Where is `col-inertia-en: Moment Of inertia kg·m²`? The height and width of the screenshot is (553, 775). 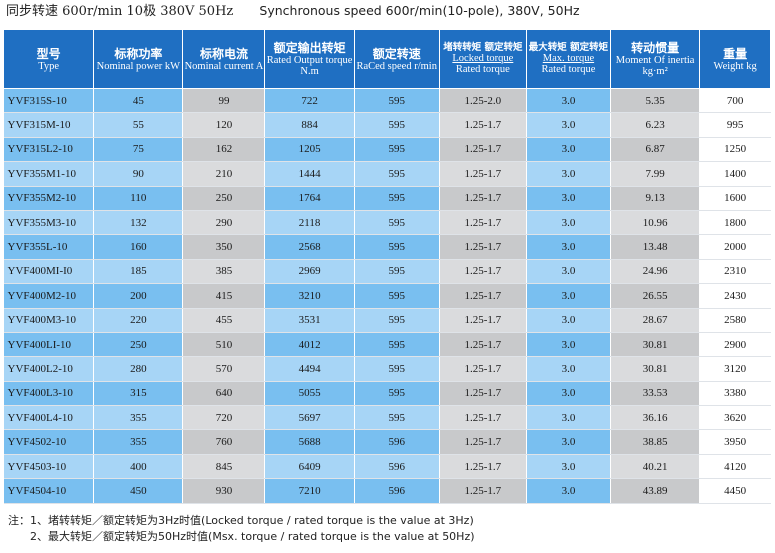
col-inertia-en: Moment Of inertia kg·m² is located at coordinates (655, 66).